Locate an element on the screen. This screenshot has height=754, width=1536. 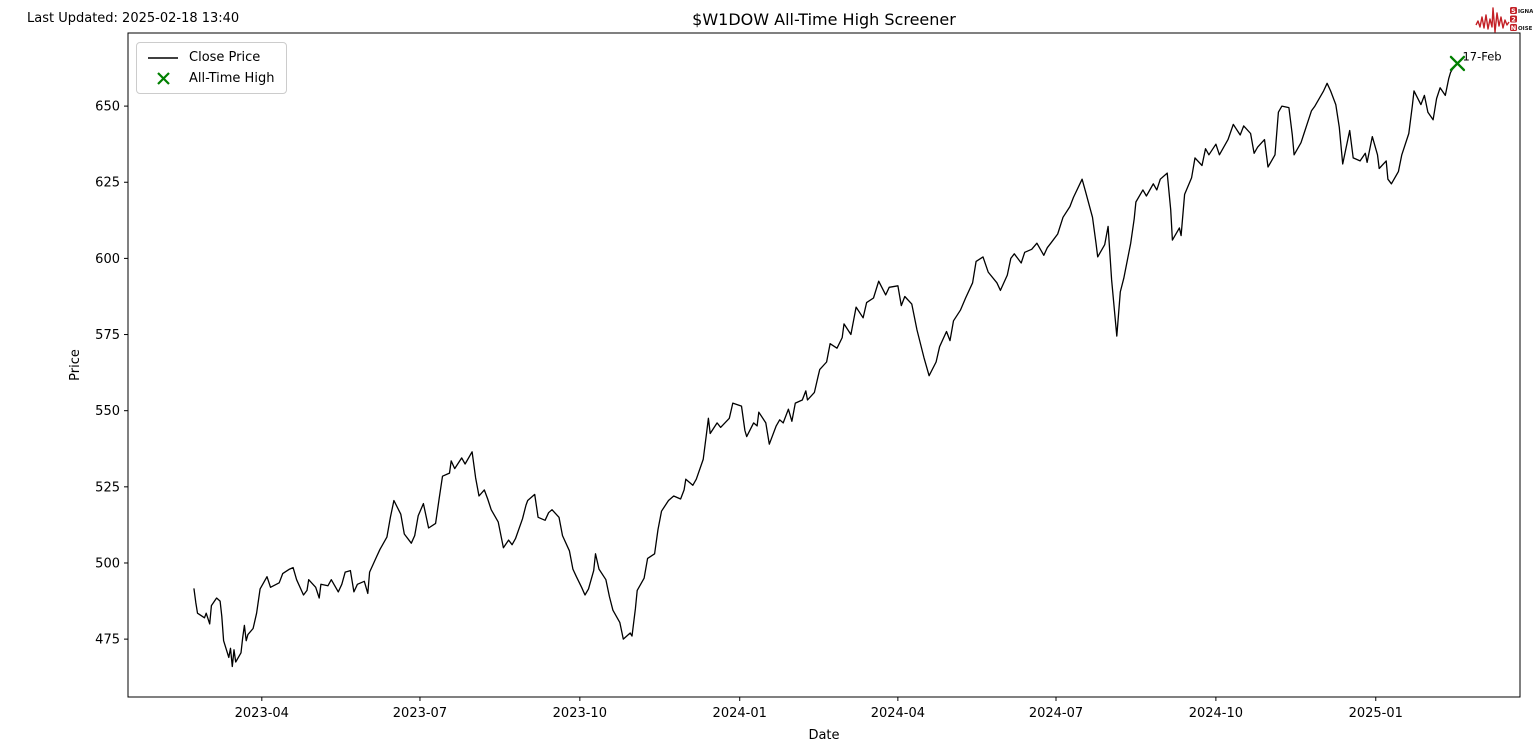
last-updated-text: Last Updated: 2025-02-18 13:40 is located at coordinates (133, 18).